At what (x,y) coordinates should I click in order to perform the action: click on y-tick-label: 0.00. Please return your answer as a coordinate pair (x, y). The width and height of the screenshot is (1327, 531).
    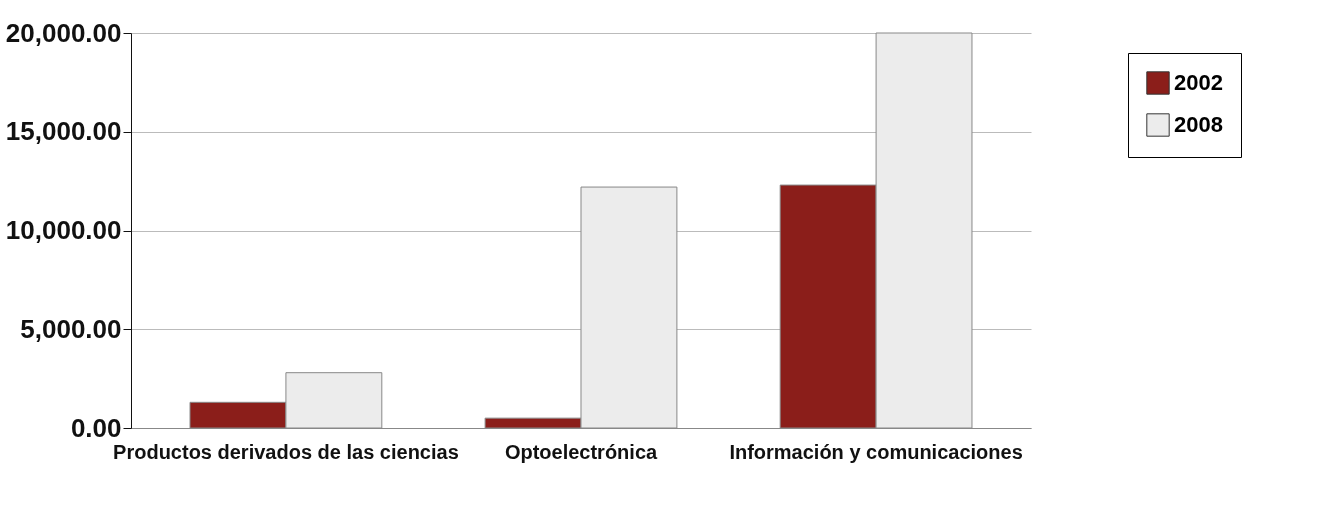
    Looking at the image, I should click on (96, 427).